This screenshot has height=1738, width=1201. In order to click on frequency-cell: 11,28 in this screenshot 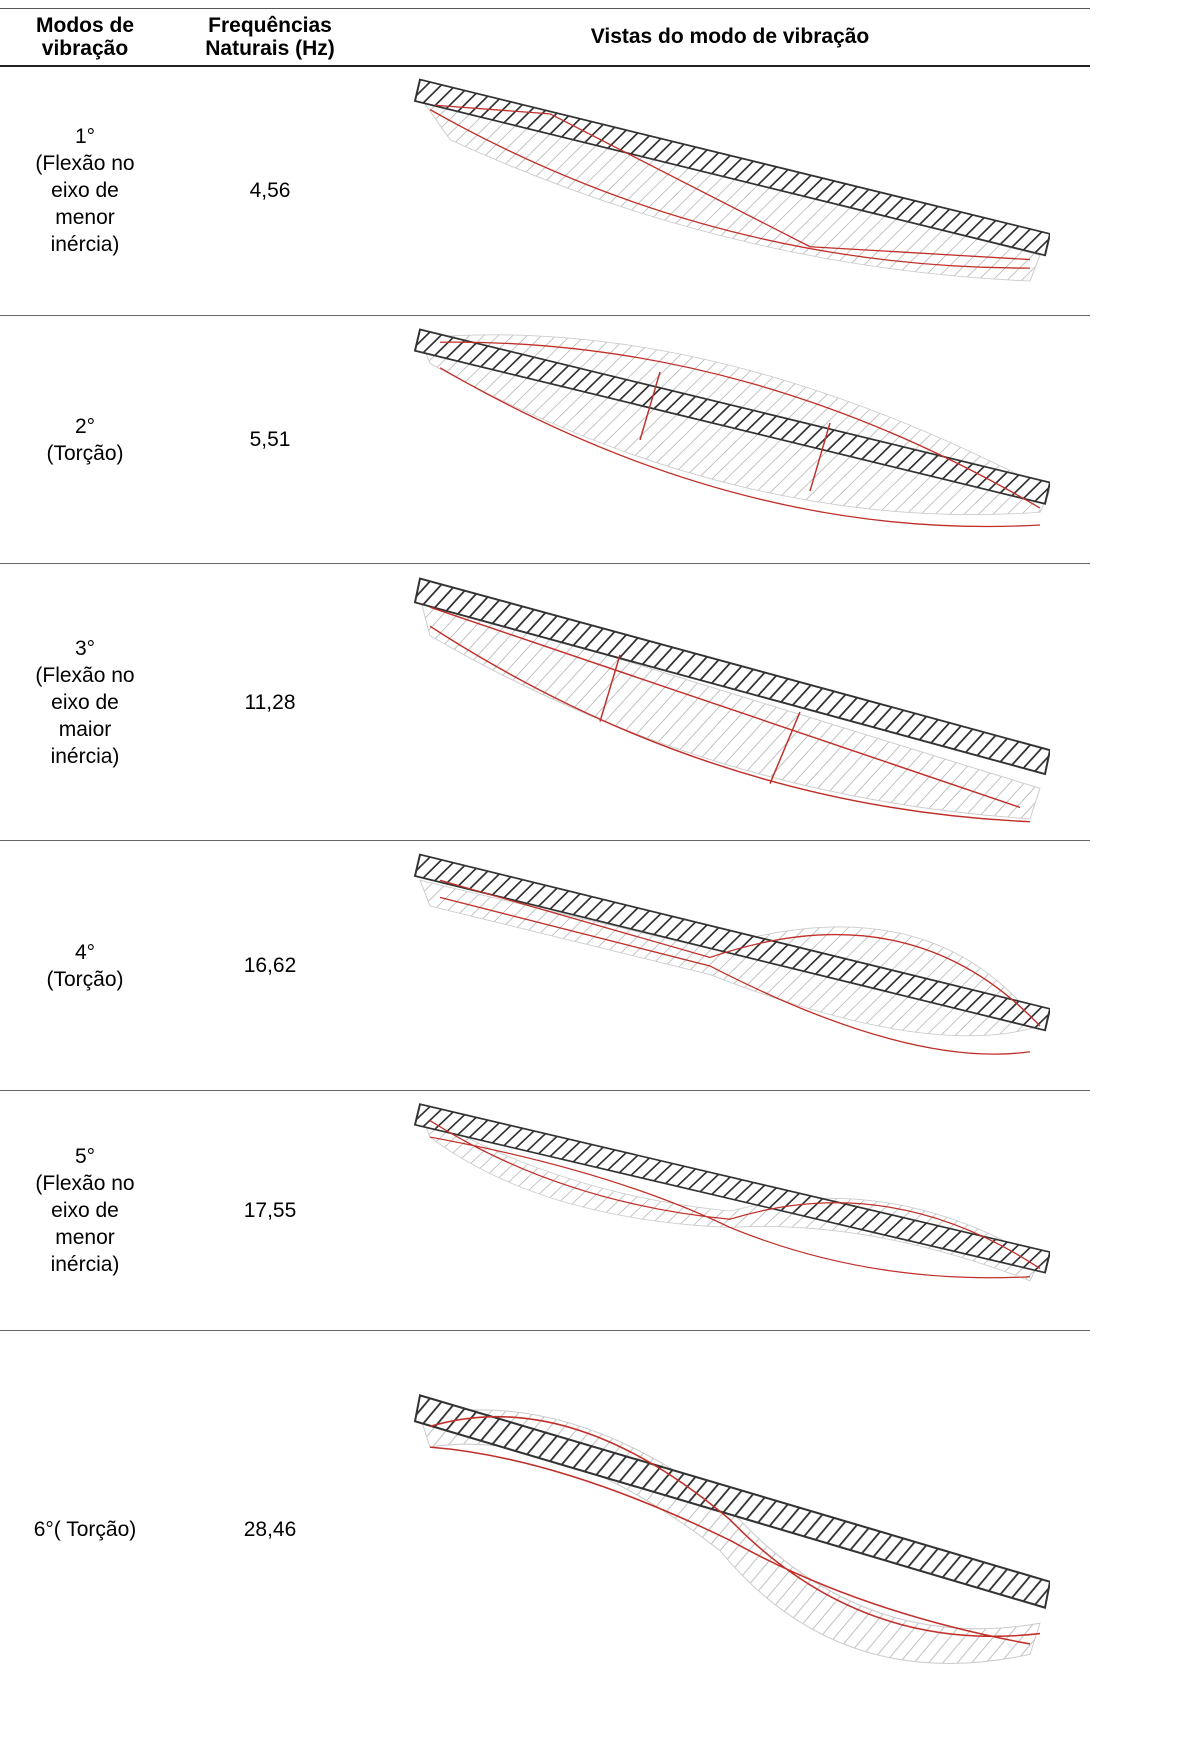, I will do `click(270, 702)`.